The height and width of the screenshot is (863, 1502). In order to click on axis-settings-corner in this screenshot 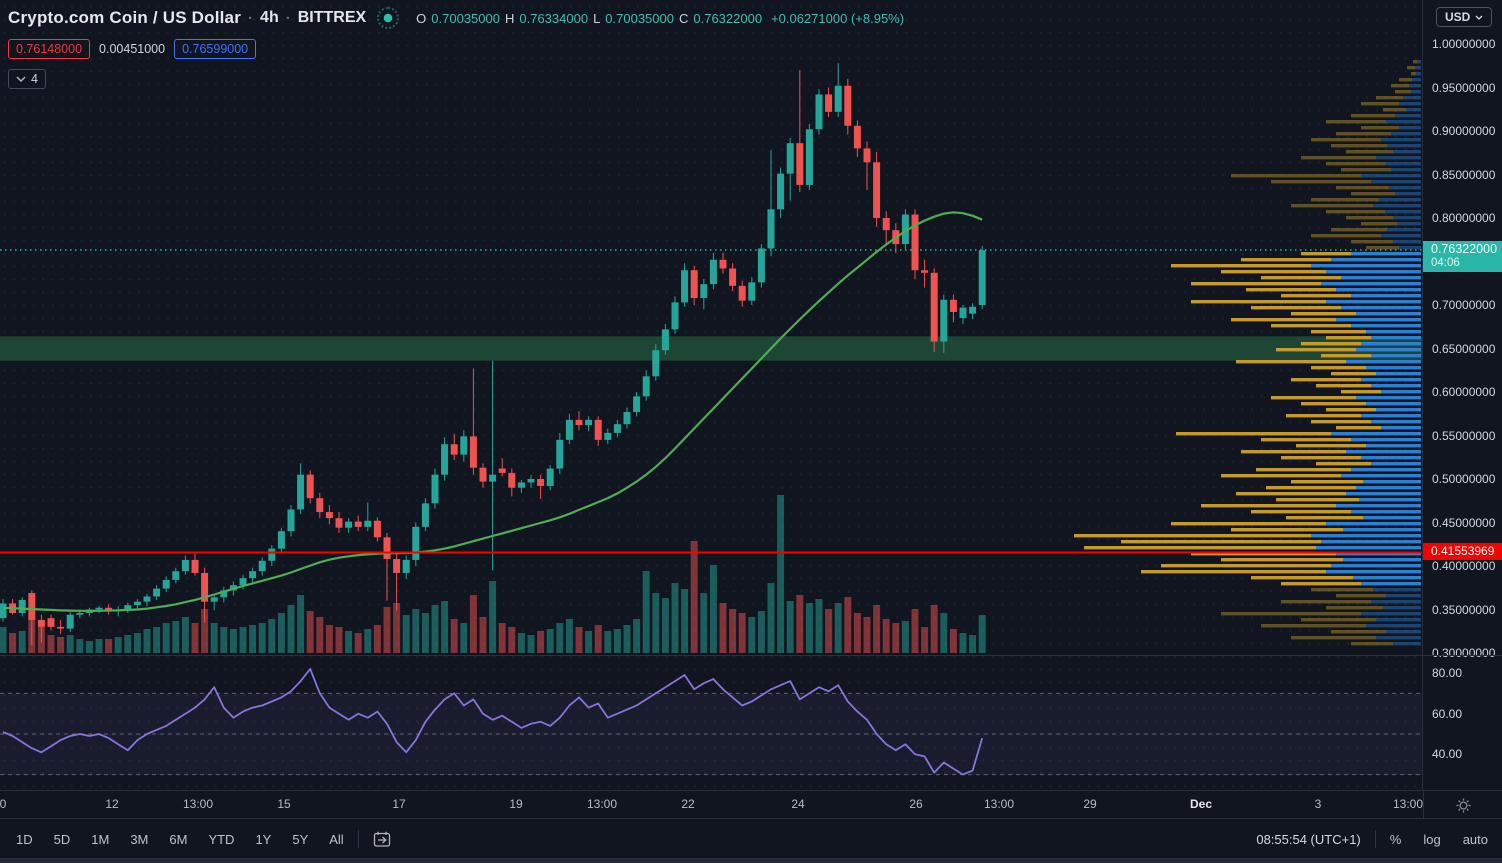, I will do `click(1462, 805)`.